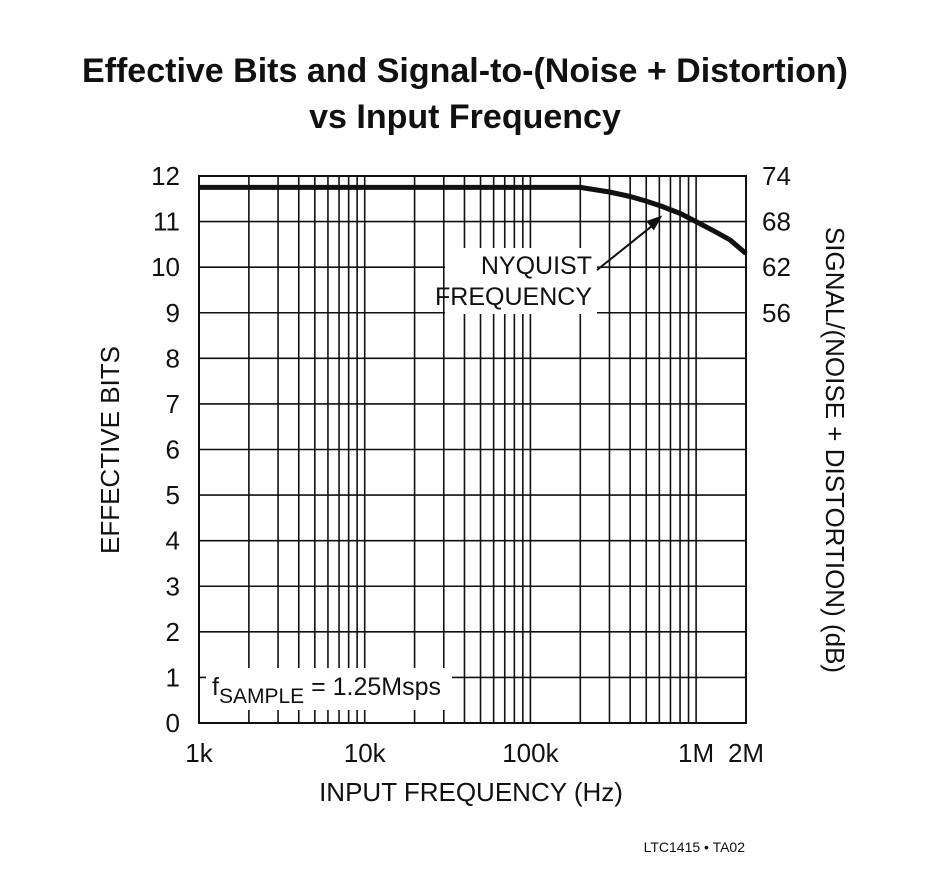  I want to click on chart-title-line2: vs Input Frequency, so click(465, 117).